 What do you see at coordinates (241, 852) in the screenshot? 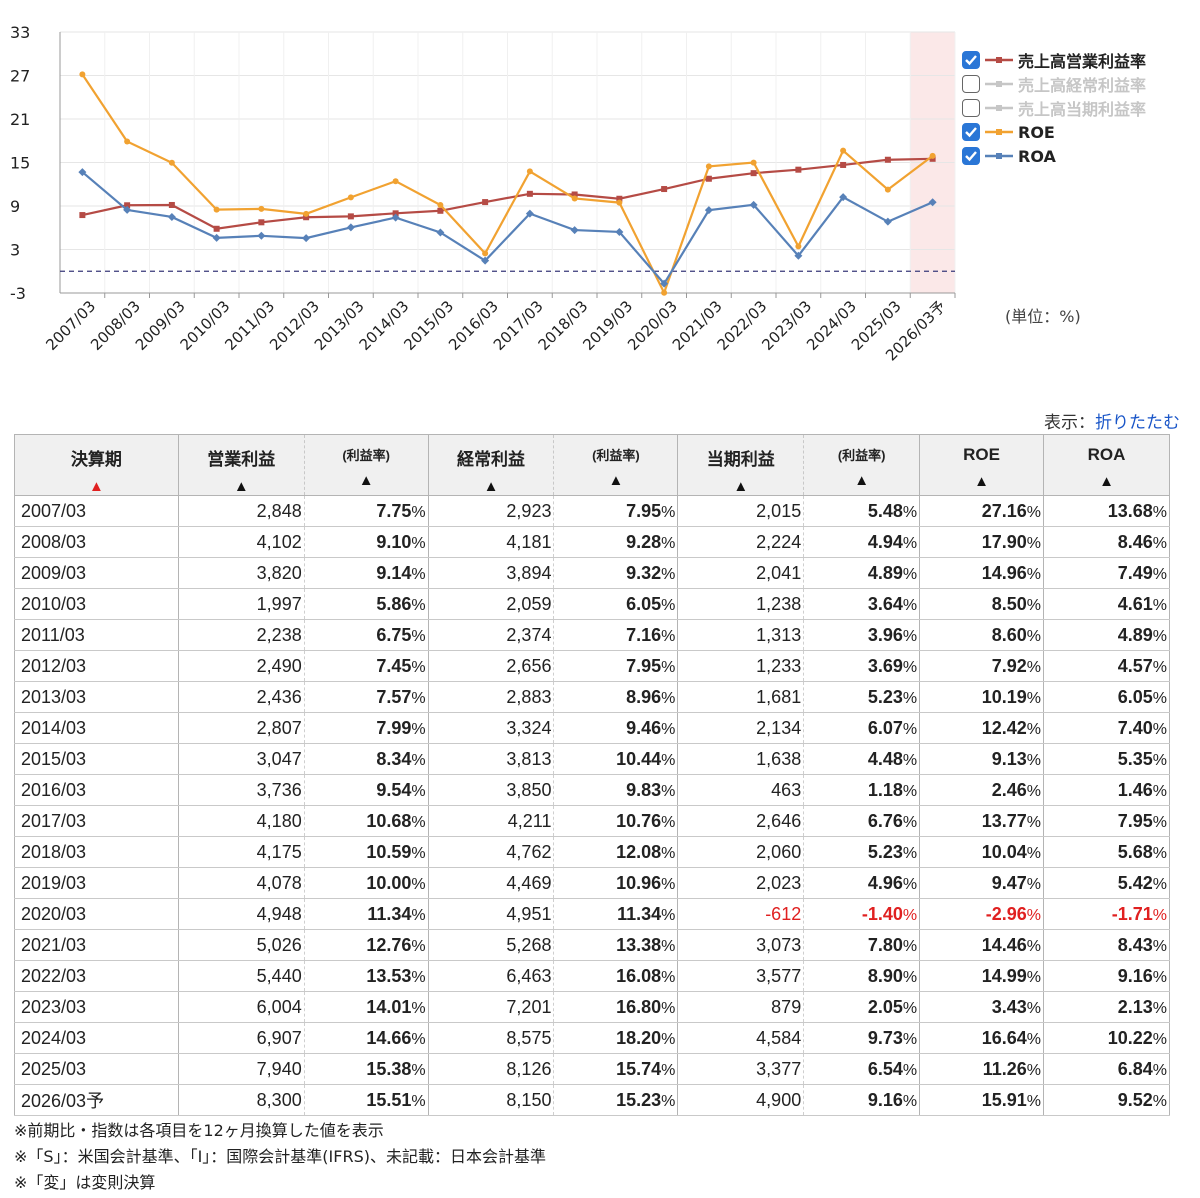
I see `cell-op: 4,175` at bounding box center [241, 852].